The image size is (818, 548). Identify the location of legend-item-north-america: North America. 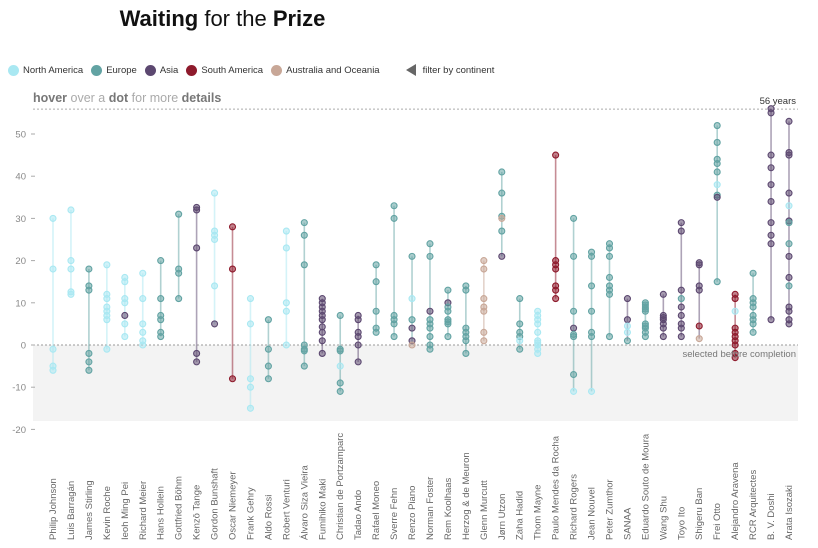
(45, 70).